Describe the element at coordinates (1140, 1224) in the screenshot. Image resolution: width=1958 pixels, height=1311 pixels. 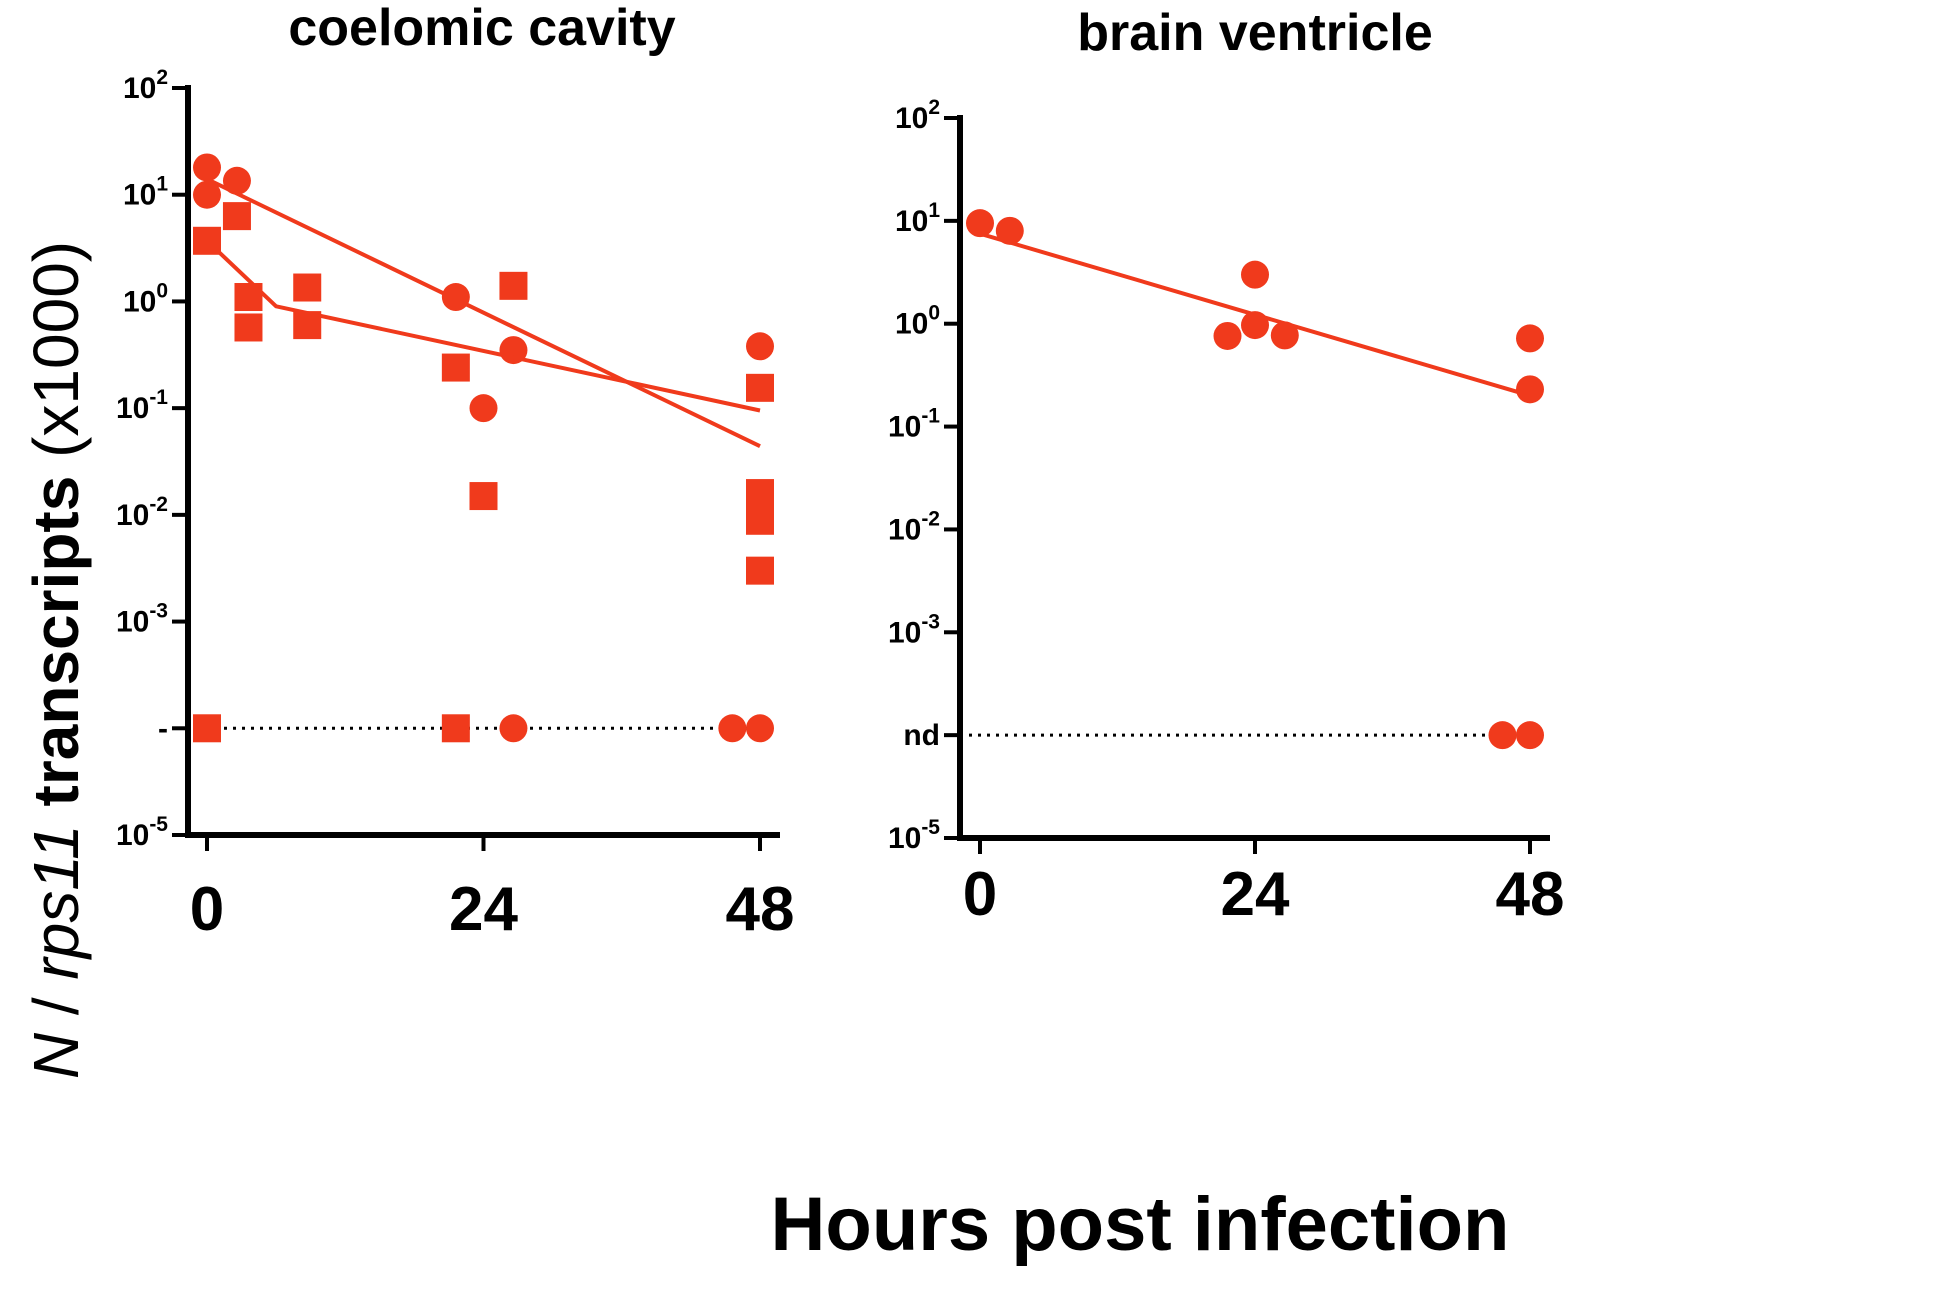
I see `x-axis-label: Hours post infection` at that location.